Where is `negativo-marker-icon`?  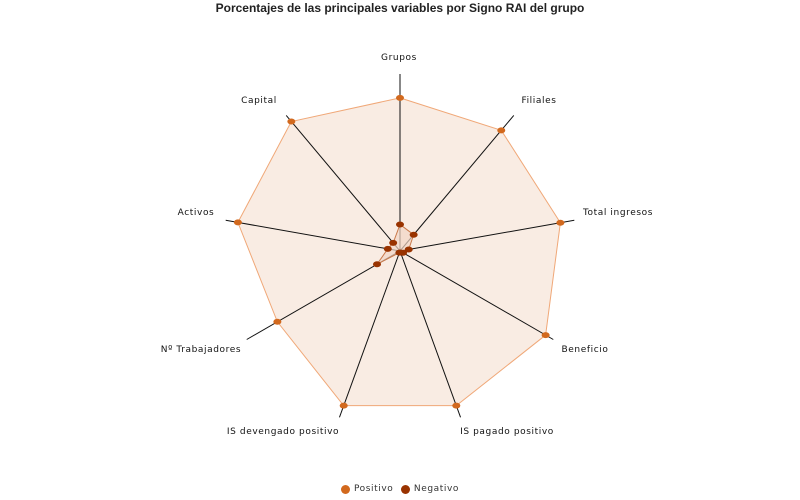 negativo-marker-icon is located at coordinates (405, 489).